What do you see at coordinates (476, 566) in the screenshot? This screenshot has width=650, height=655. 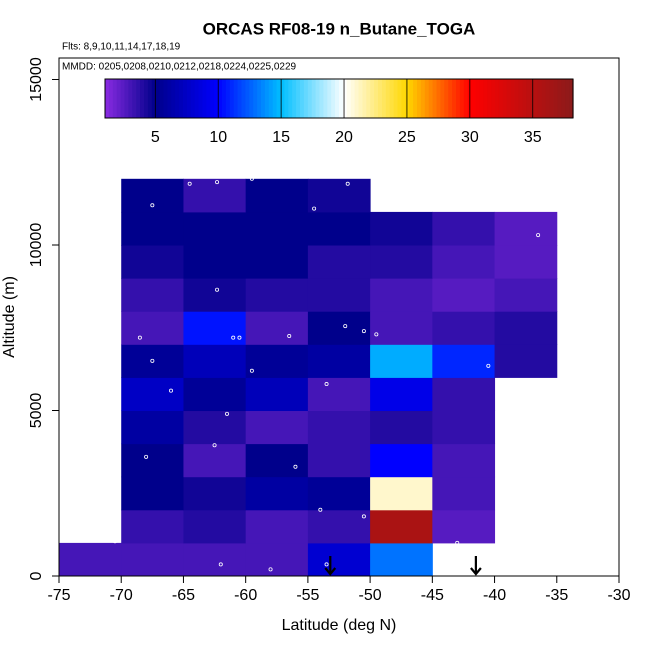 I see `arrow` at bounding box center [476, 566].